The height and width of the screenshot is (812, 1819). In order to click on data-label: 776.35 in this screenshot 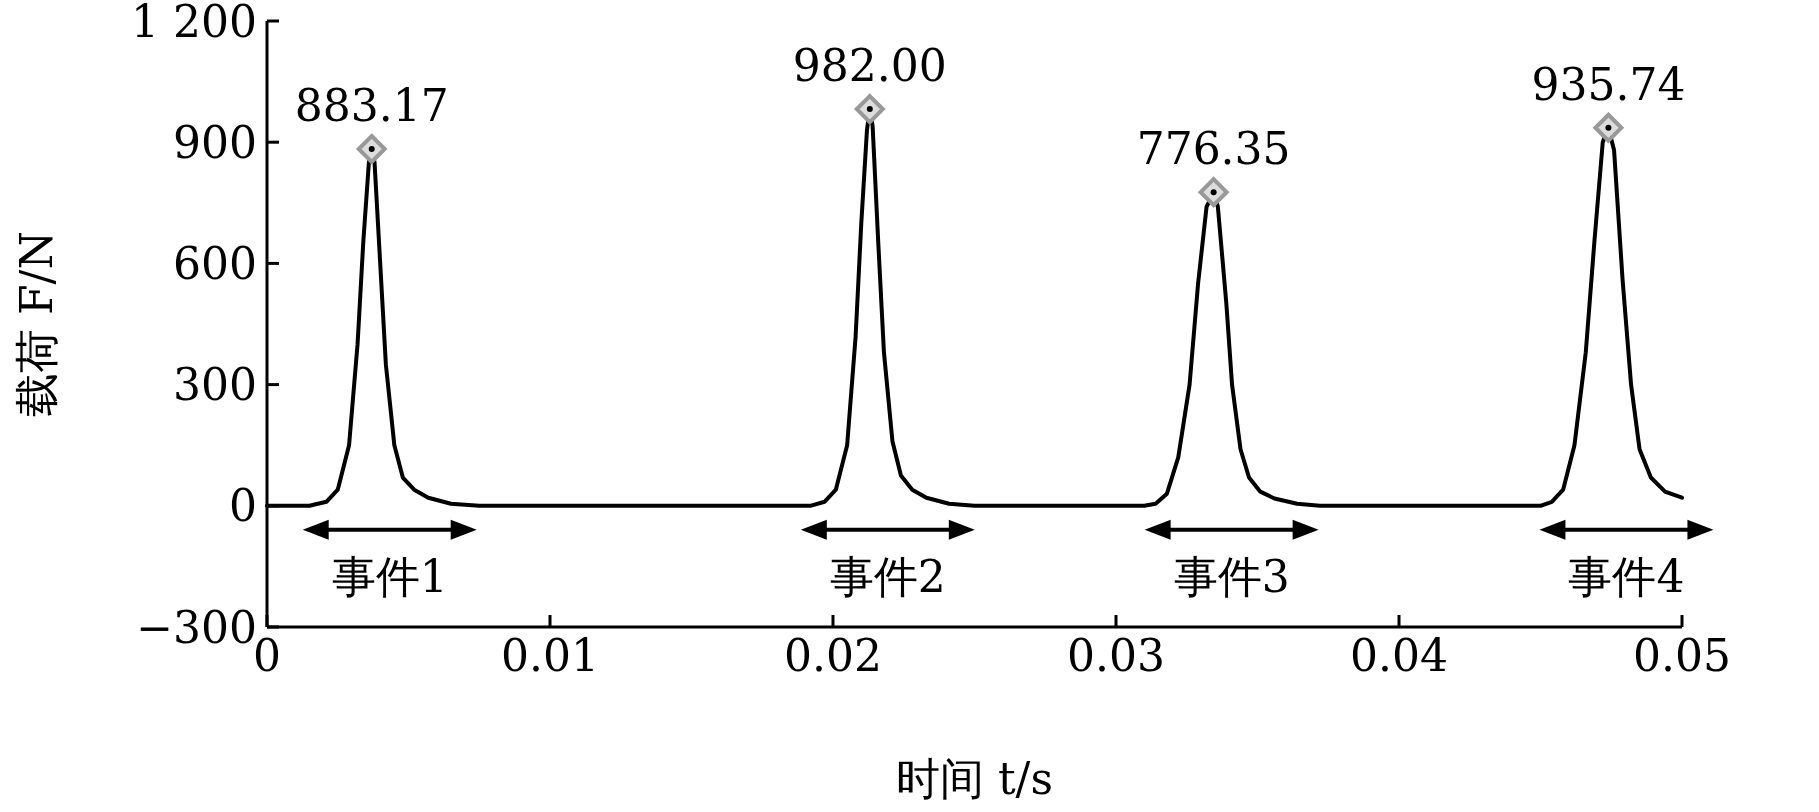, I will do `click(1213, 149)`.